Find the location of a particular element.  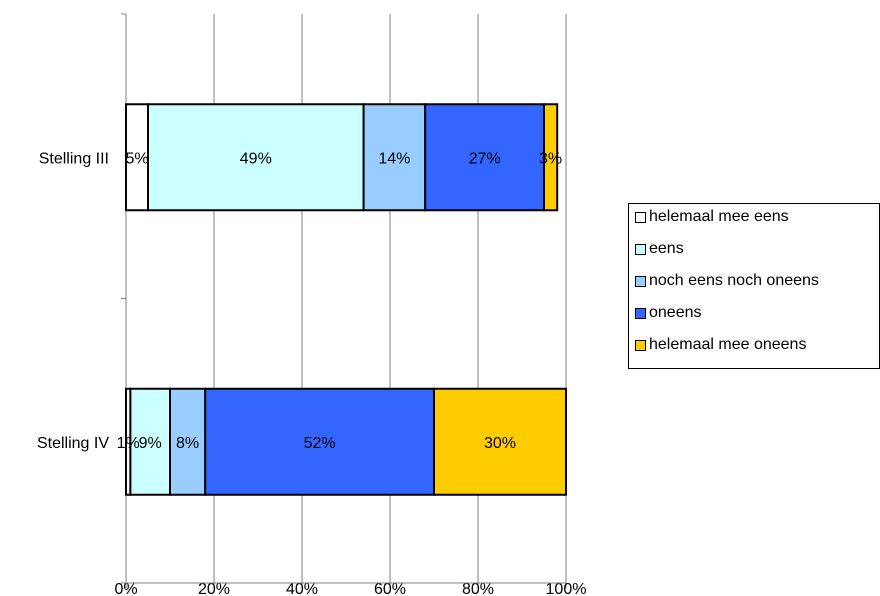

legend-label: eens is located at coordinates (666, 248).